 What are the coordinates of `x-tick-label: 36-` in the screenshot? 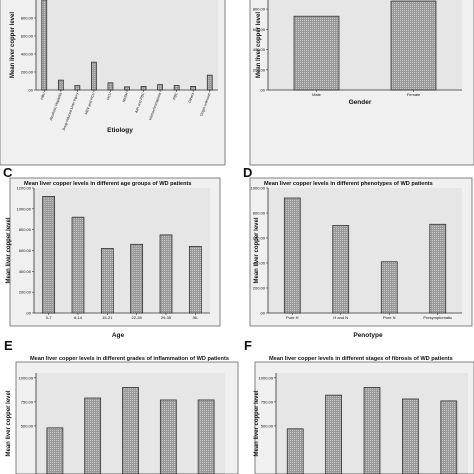 It's located at (195, 317).